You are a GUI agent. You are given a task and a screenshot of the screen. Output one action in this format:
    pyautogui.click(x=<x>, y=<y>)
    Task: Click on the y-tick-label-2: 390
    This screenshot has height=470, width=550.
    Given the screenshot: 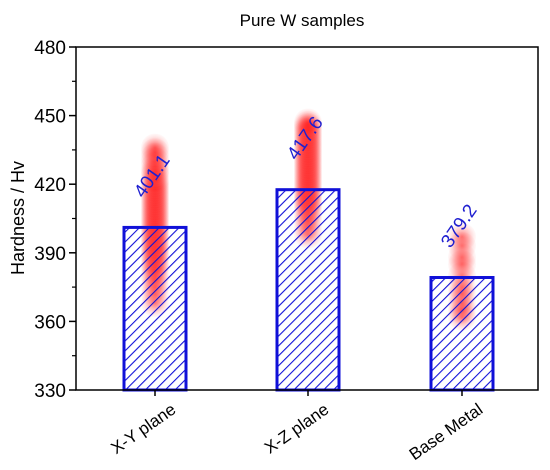 What is the action you would take?
    pyautogui.click(x=50, y=254)
    